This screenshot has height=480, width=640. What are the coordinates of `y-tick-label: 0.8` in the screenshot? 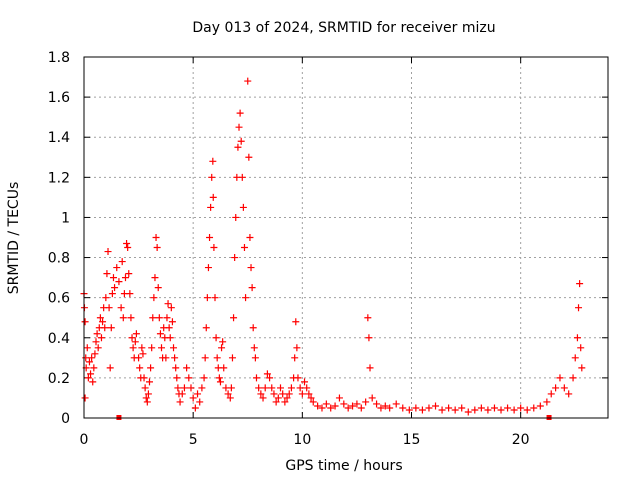 It's located at (59, 259).